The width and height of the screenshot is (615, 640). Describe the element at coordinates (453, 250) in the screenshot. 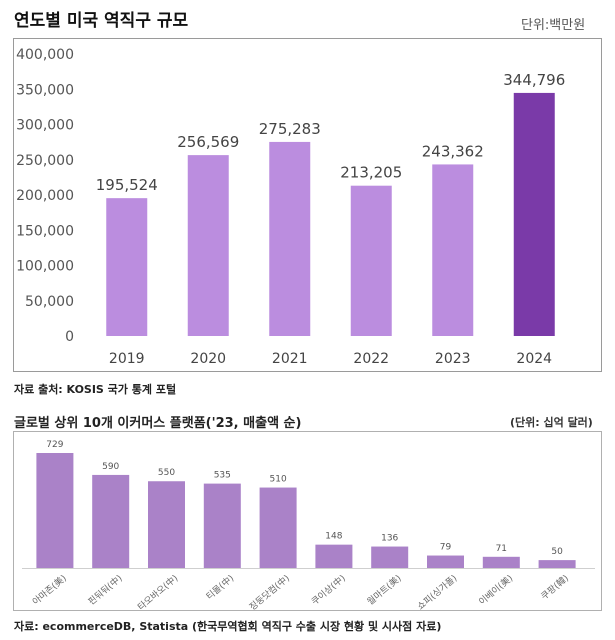

I see `bar-2023` at that location.